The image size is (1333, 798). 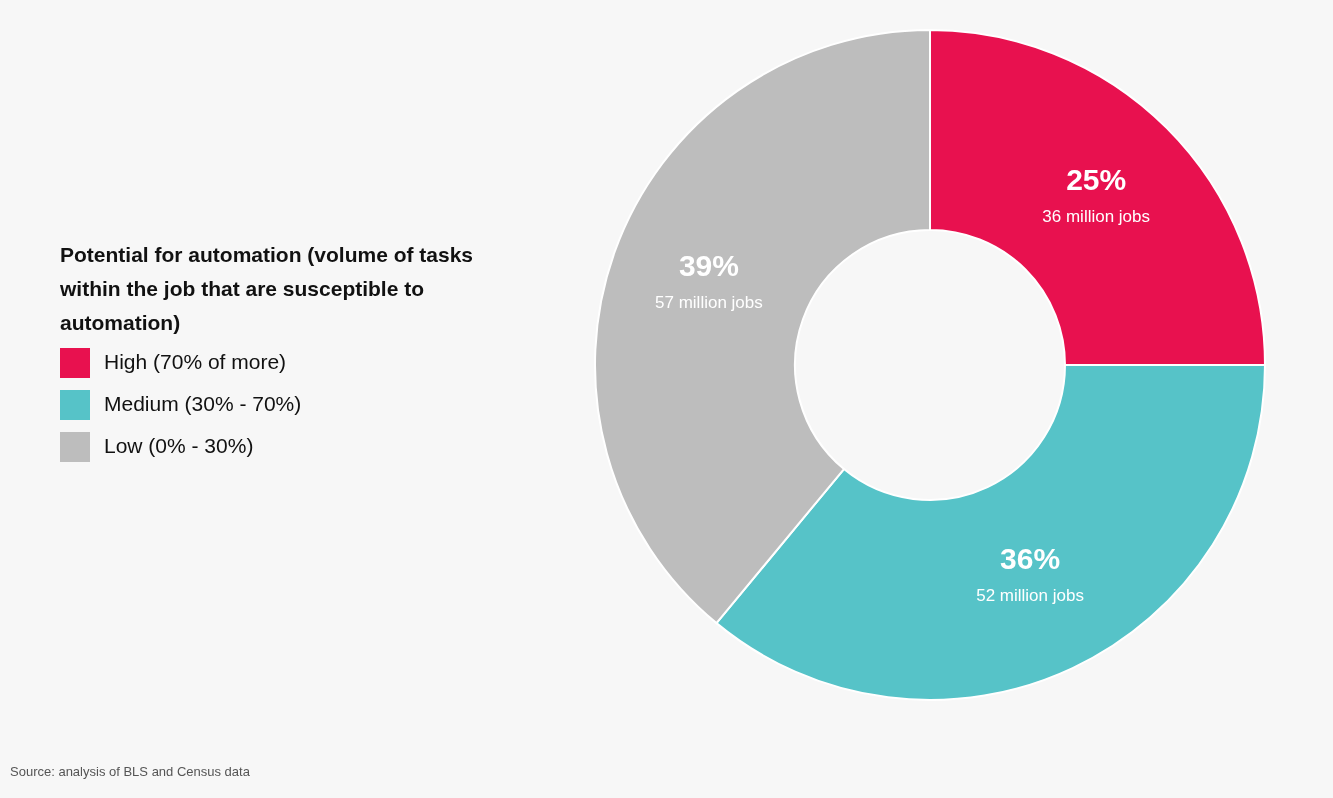 I want to click on legend-label: Low (0% - 30%), so click(x=179, y=445).